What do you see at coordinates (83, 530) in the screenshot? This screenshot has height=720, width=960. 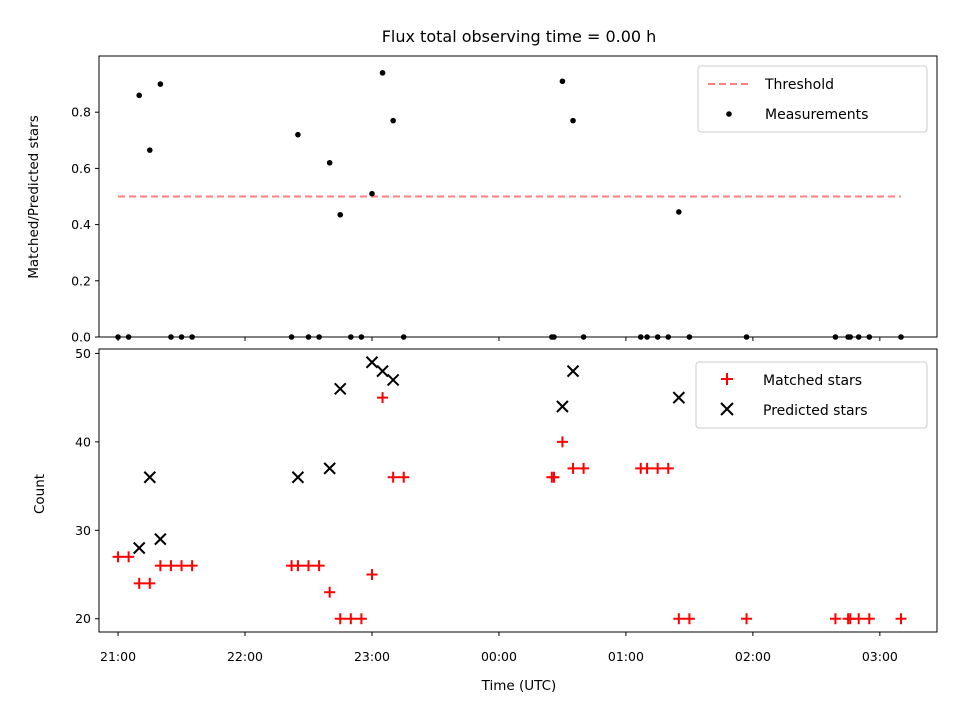 I see `bottom-ytick-label: 30` at bounding box center [83, 530].